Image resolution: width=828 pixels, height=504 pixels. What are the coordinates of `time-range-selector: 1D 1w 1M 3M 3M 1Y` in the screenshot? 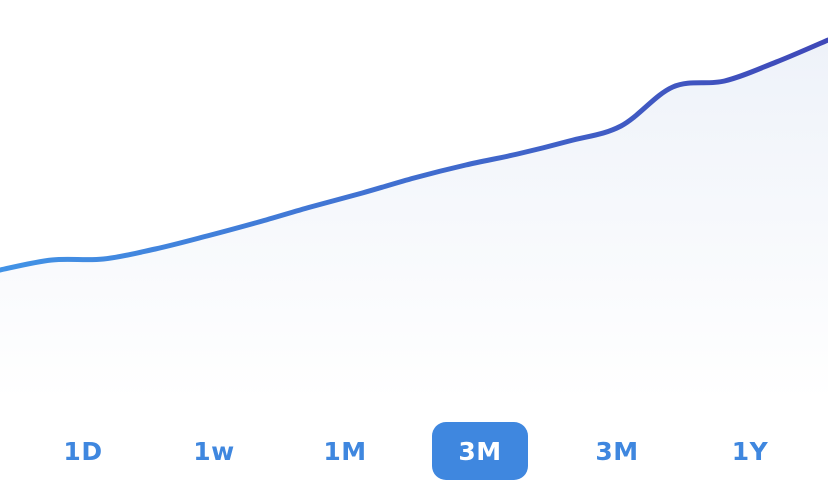 It's located at (414, 451).